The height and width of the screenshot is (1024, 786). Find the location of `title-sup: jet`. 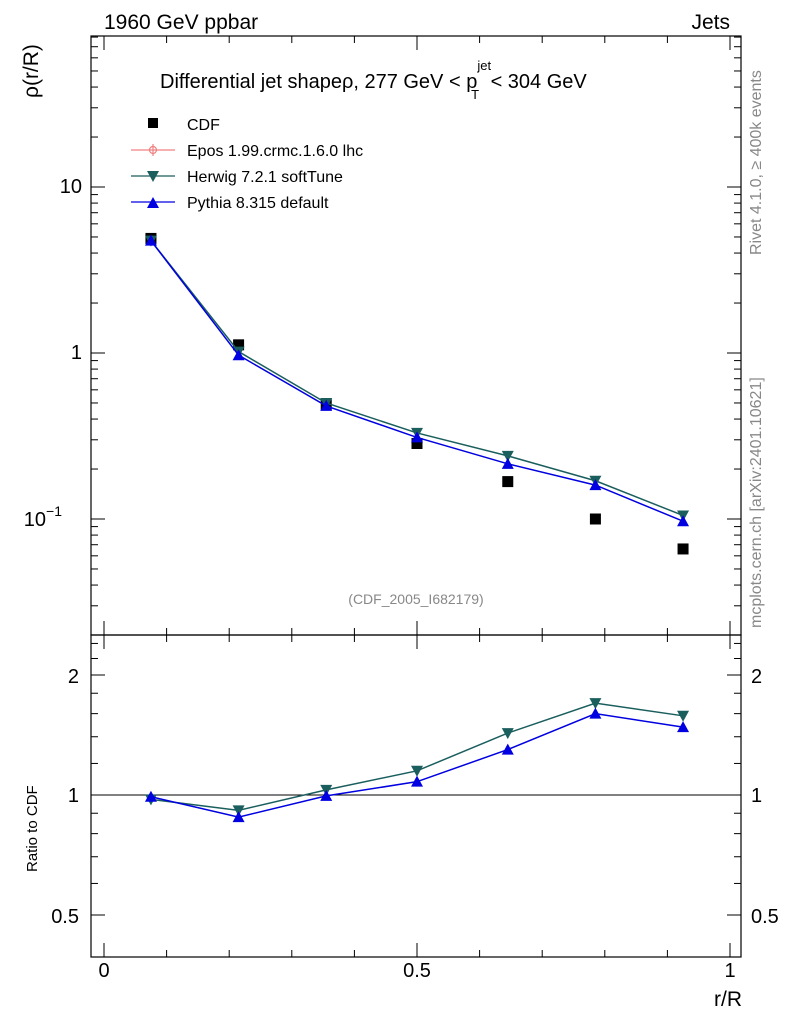

title-sup: jet is located at coordinates (483, 65).